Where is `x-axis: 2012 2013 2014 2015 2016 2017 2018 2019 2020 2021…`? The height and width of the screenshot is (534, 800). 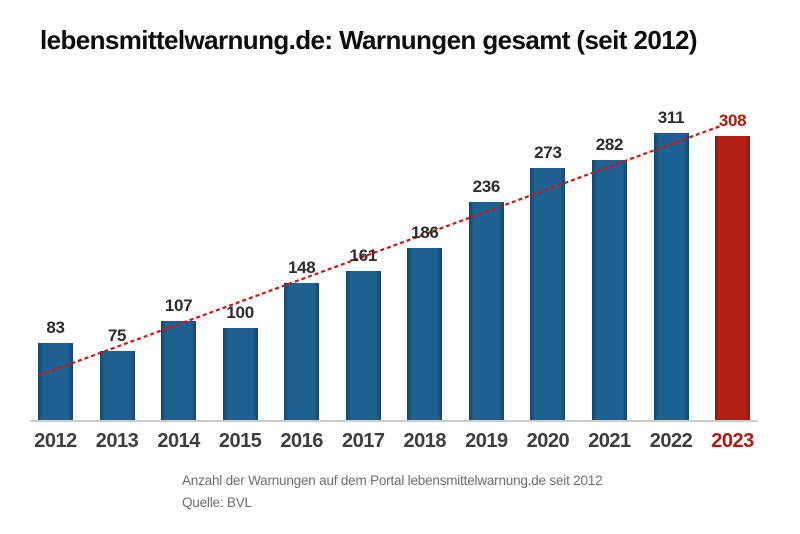 x-axis: 2012 2013 2014 2015 2016 2017 2018 2019 2020 2021… is located at coordinates (394, 440).